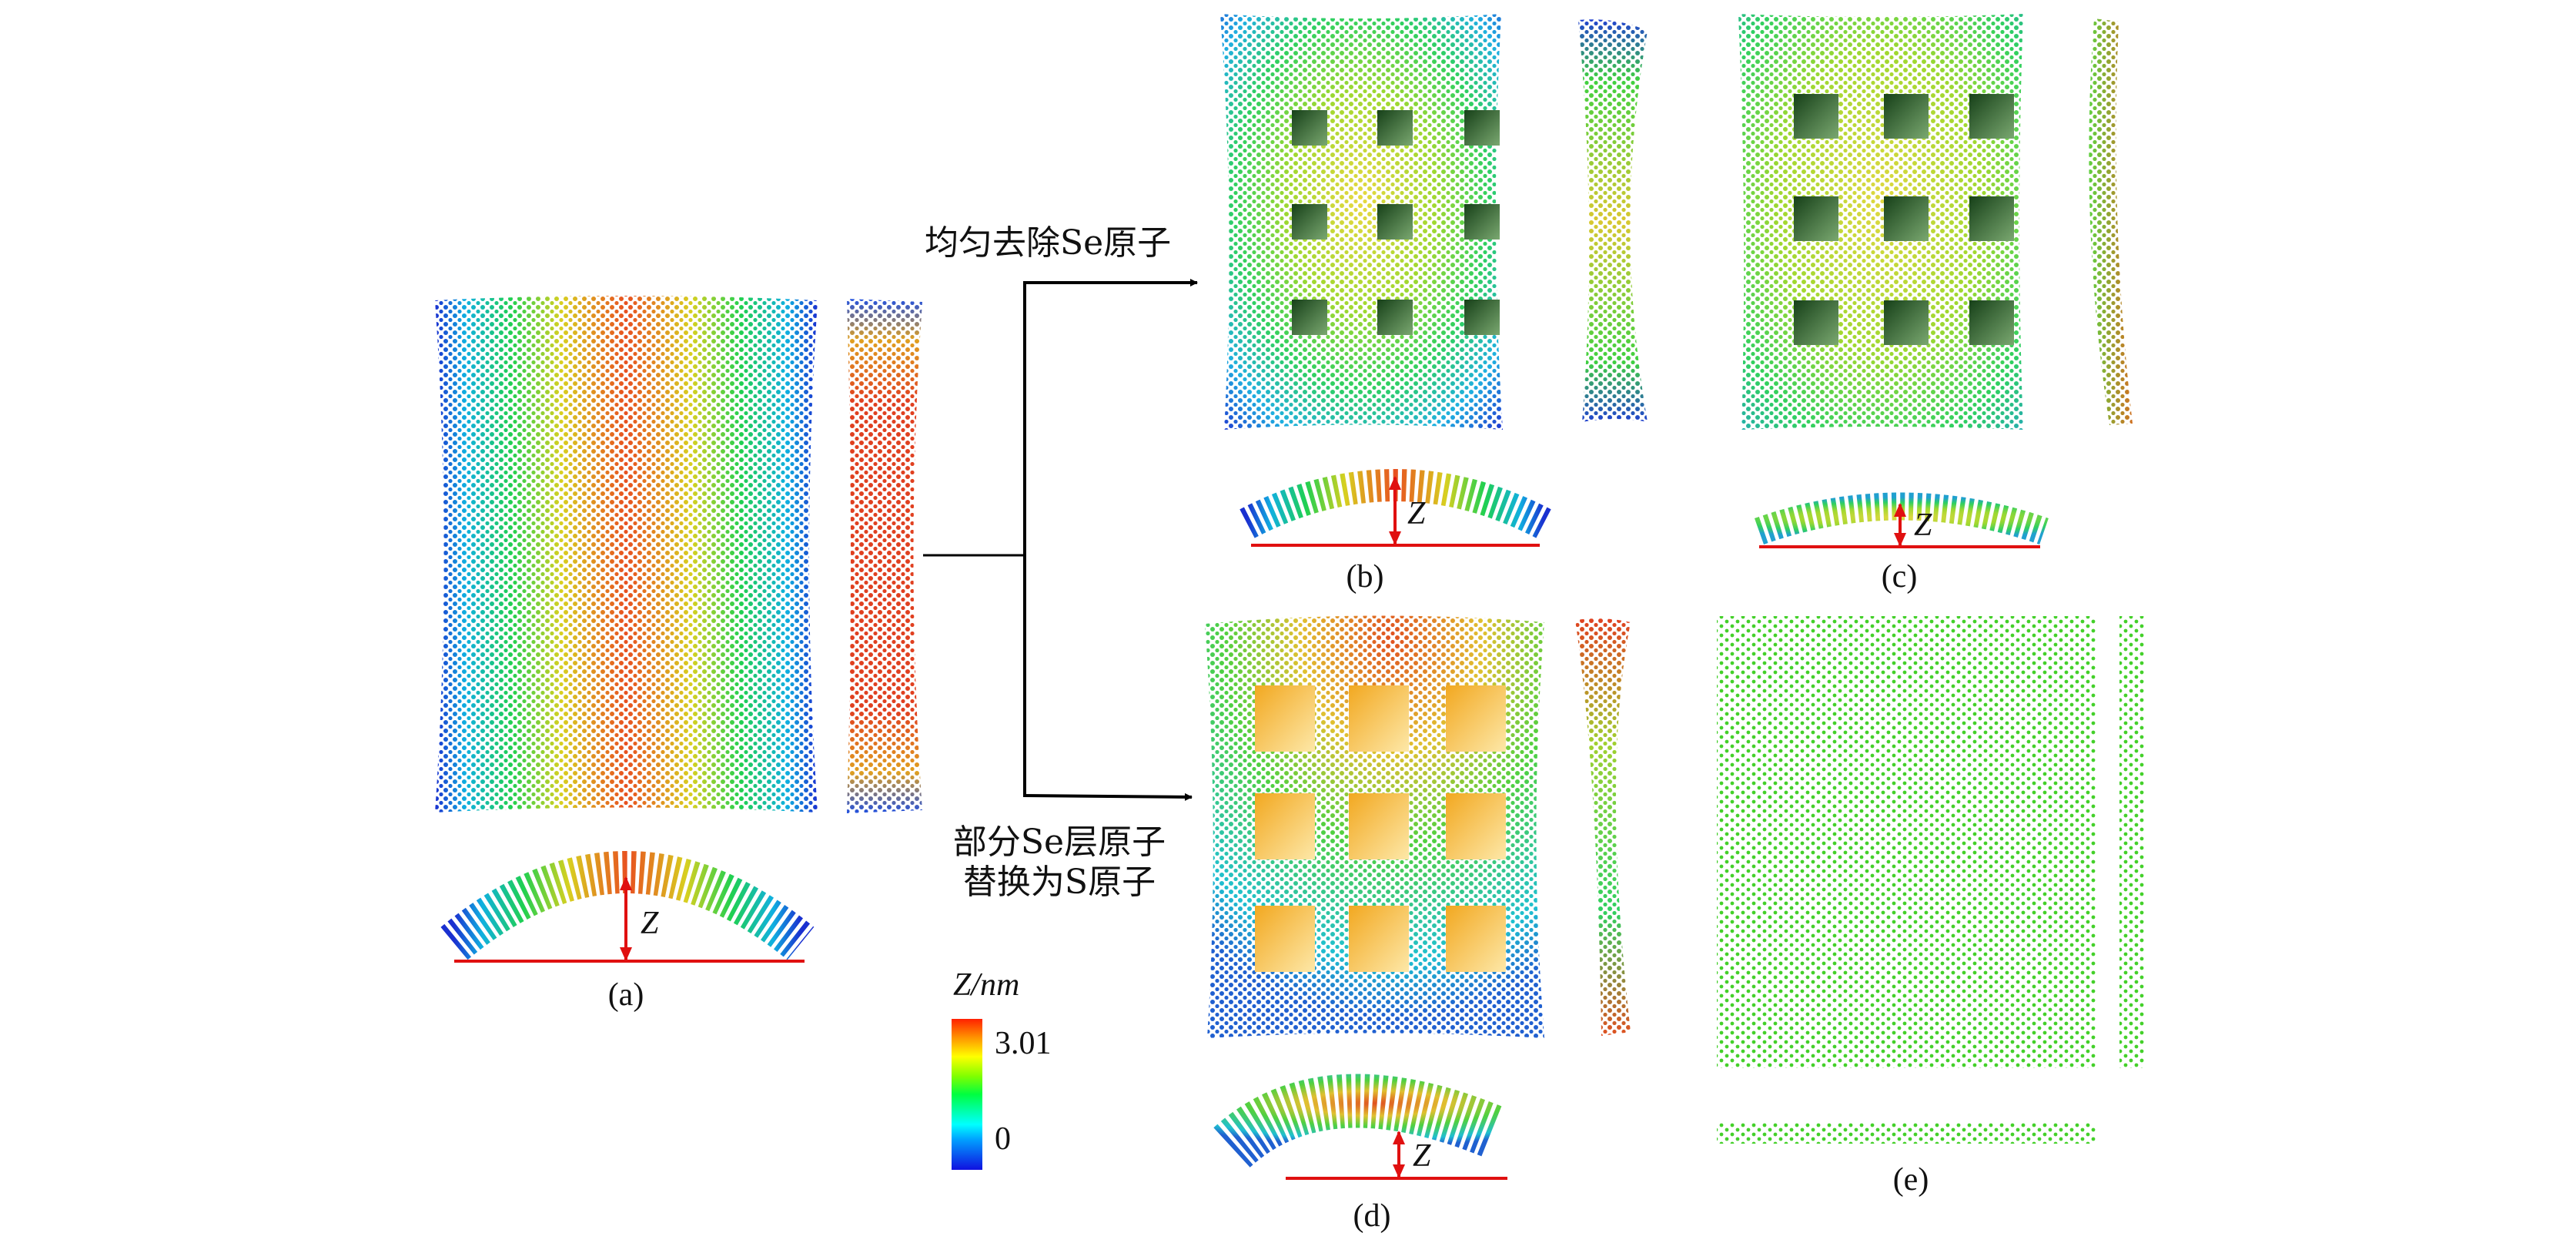  Describe the element at coordinates (1107, 796) in the screenshot. I see `arrow-to-d` at that location.